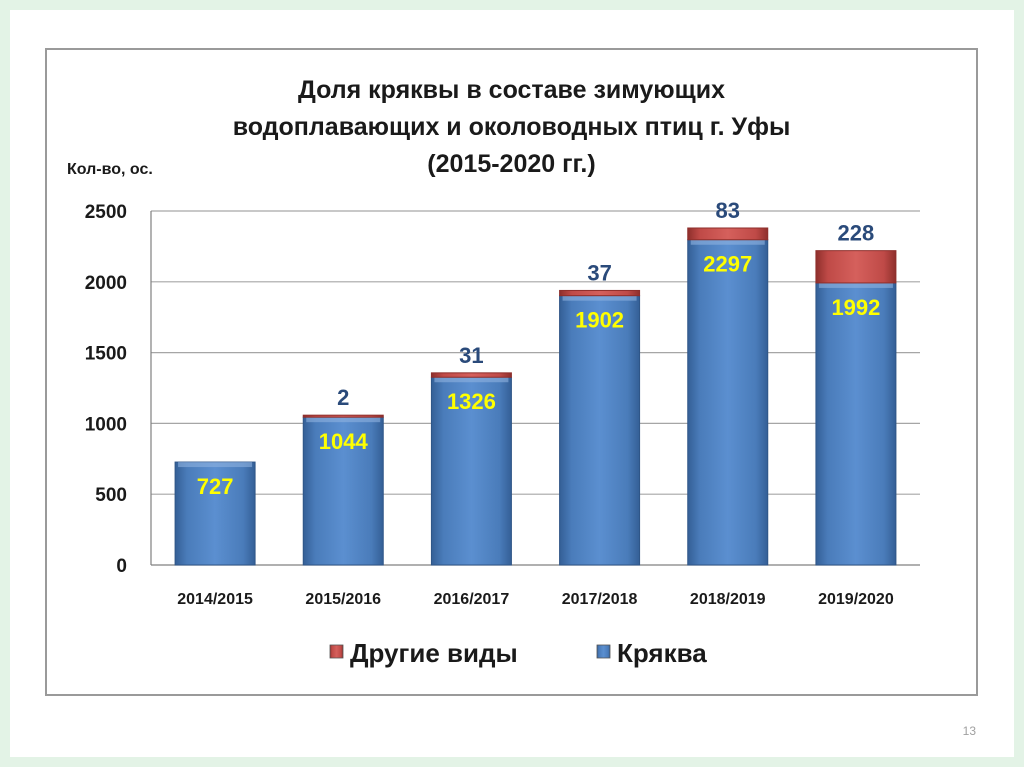 The width and height of the screenshot is (1024, 767). Describe the element at coordinates (106, 212) in the screenshot. I see `y-tick-label: 2500` at that location.